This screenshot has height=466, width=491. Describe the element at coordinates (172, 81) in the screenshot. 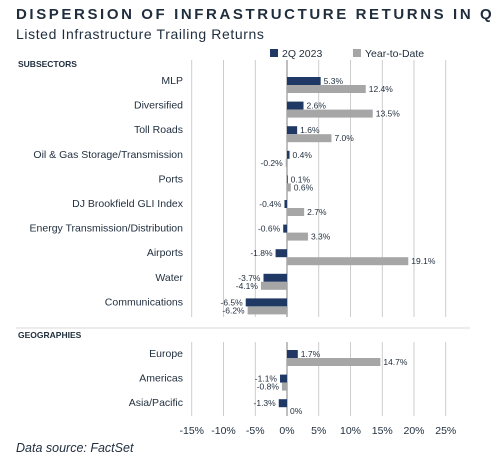

I see `category-label: MLP` at that location.